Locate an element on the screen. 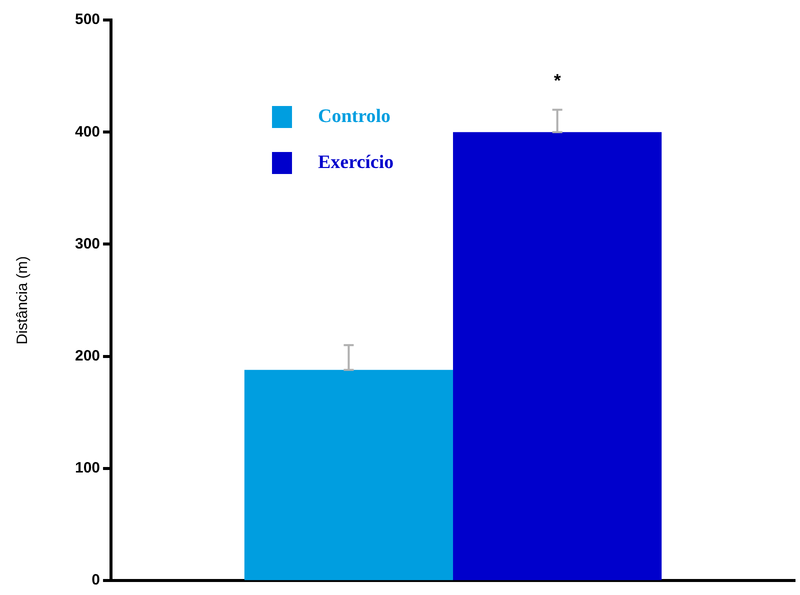 Image resolution: width=800 pixels, height=595 pixels. annotation: * is located at coordinates (557, 80).